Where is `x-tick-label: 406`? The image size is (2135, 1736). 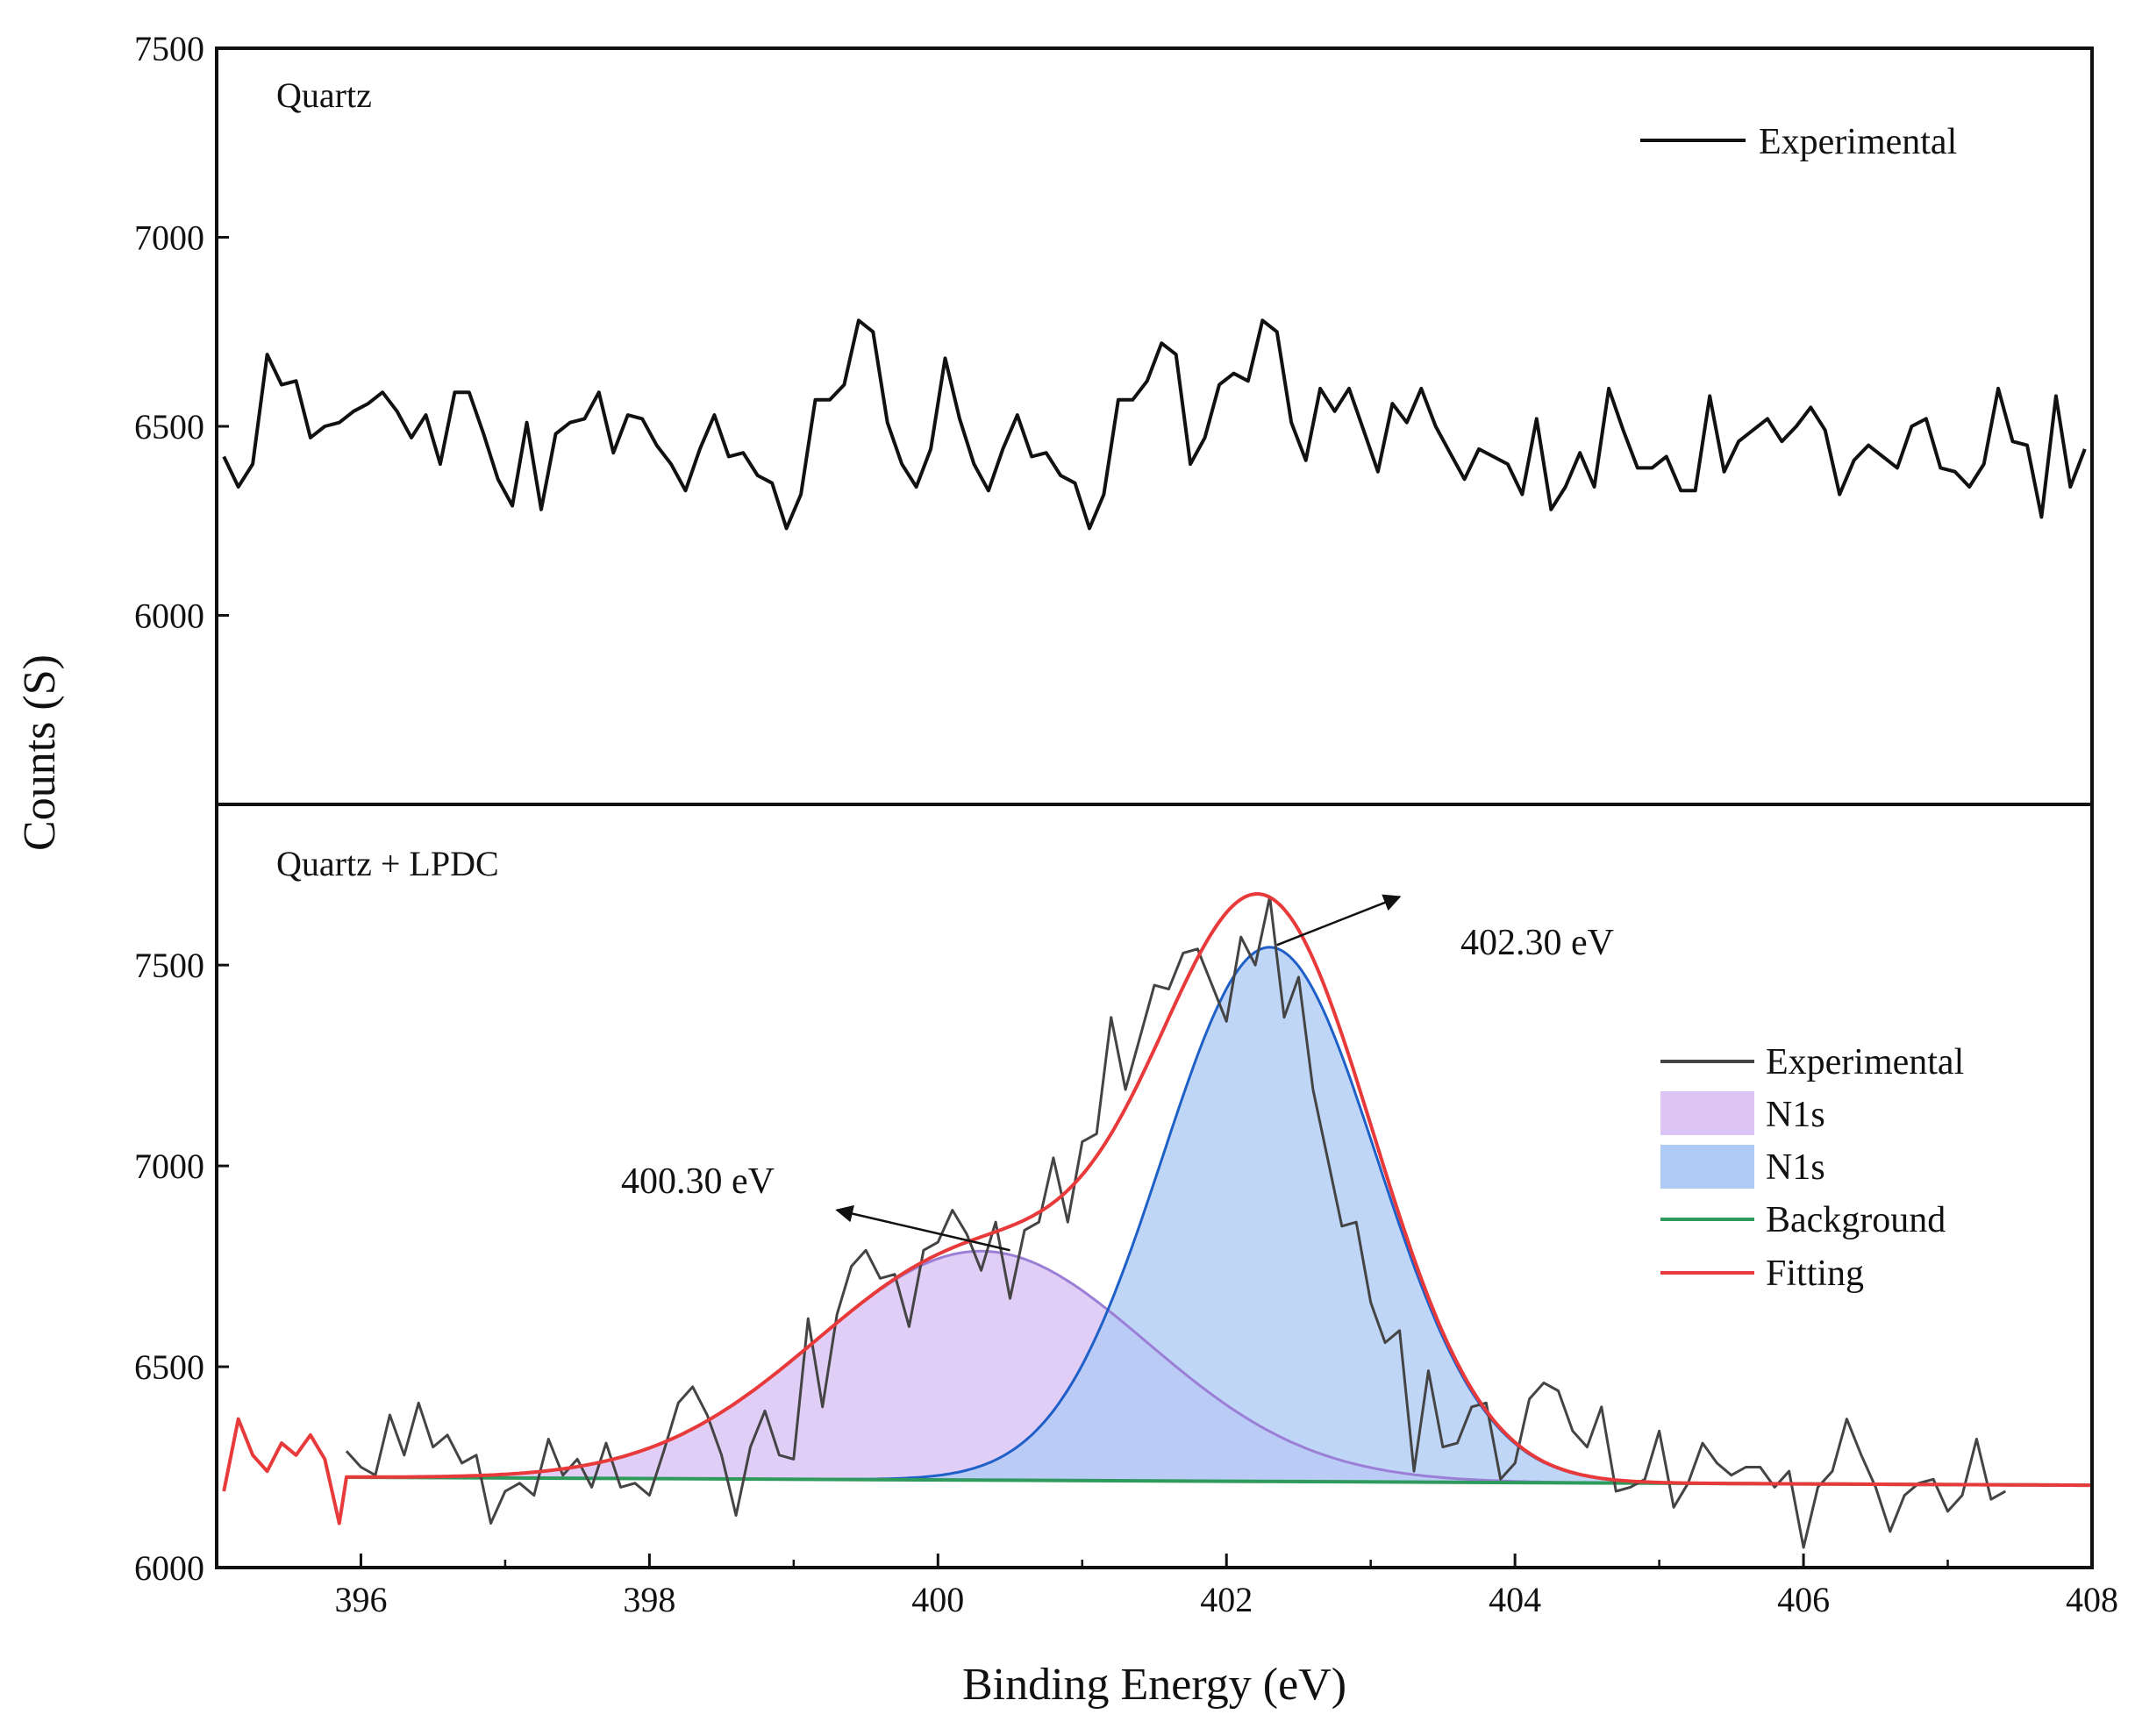
x-tick-label: 406 is located at coordinates (1803, 1599).